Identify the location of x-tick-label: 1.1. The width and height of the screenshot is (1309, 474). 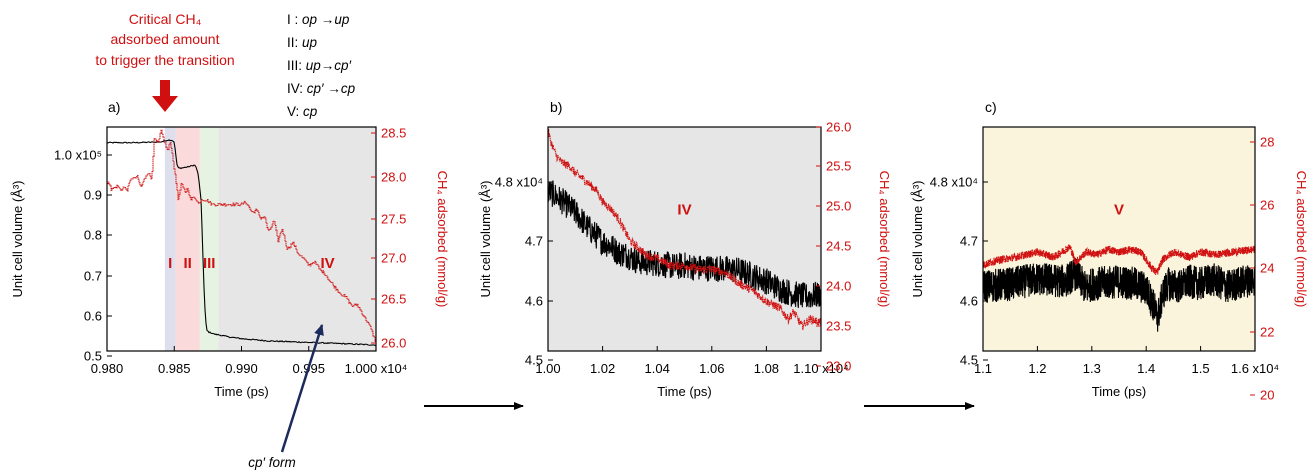
(983, 368).